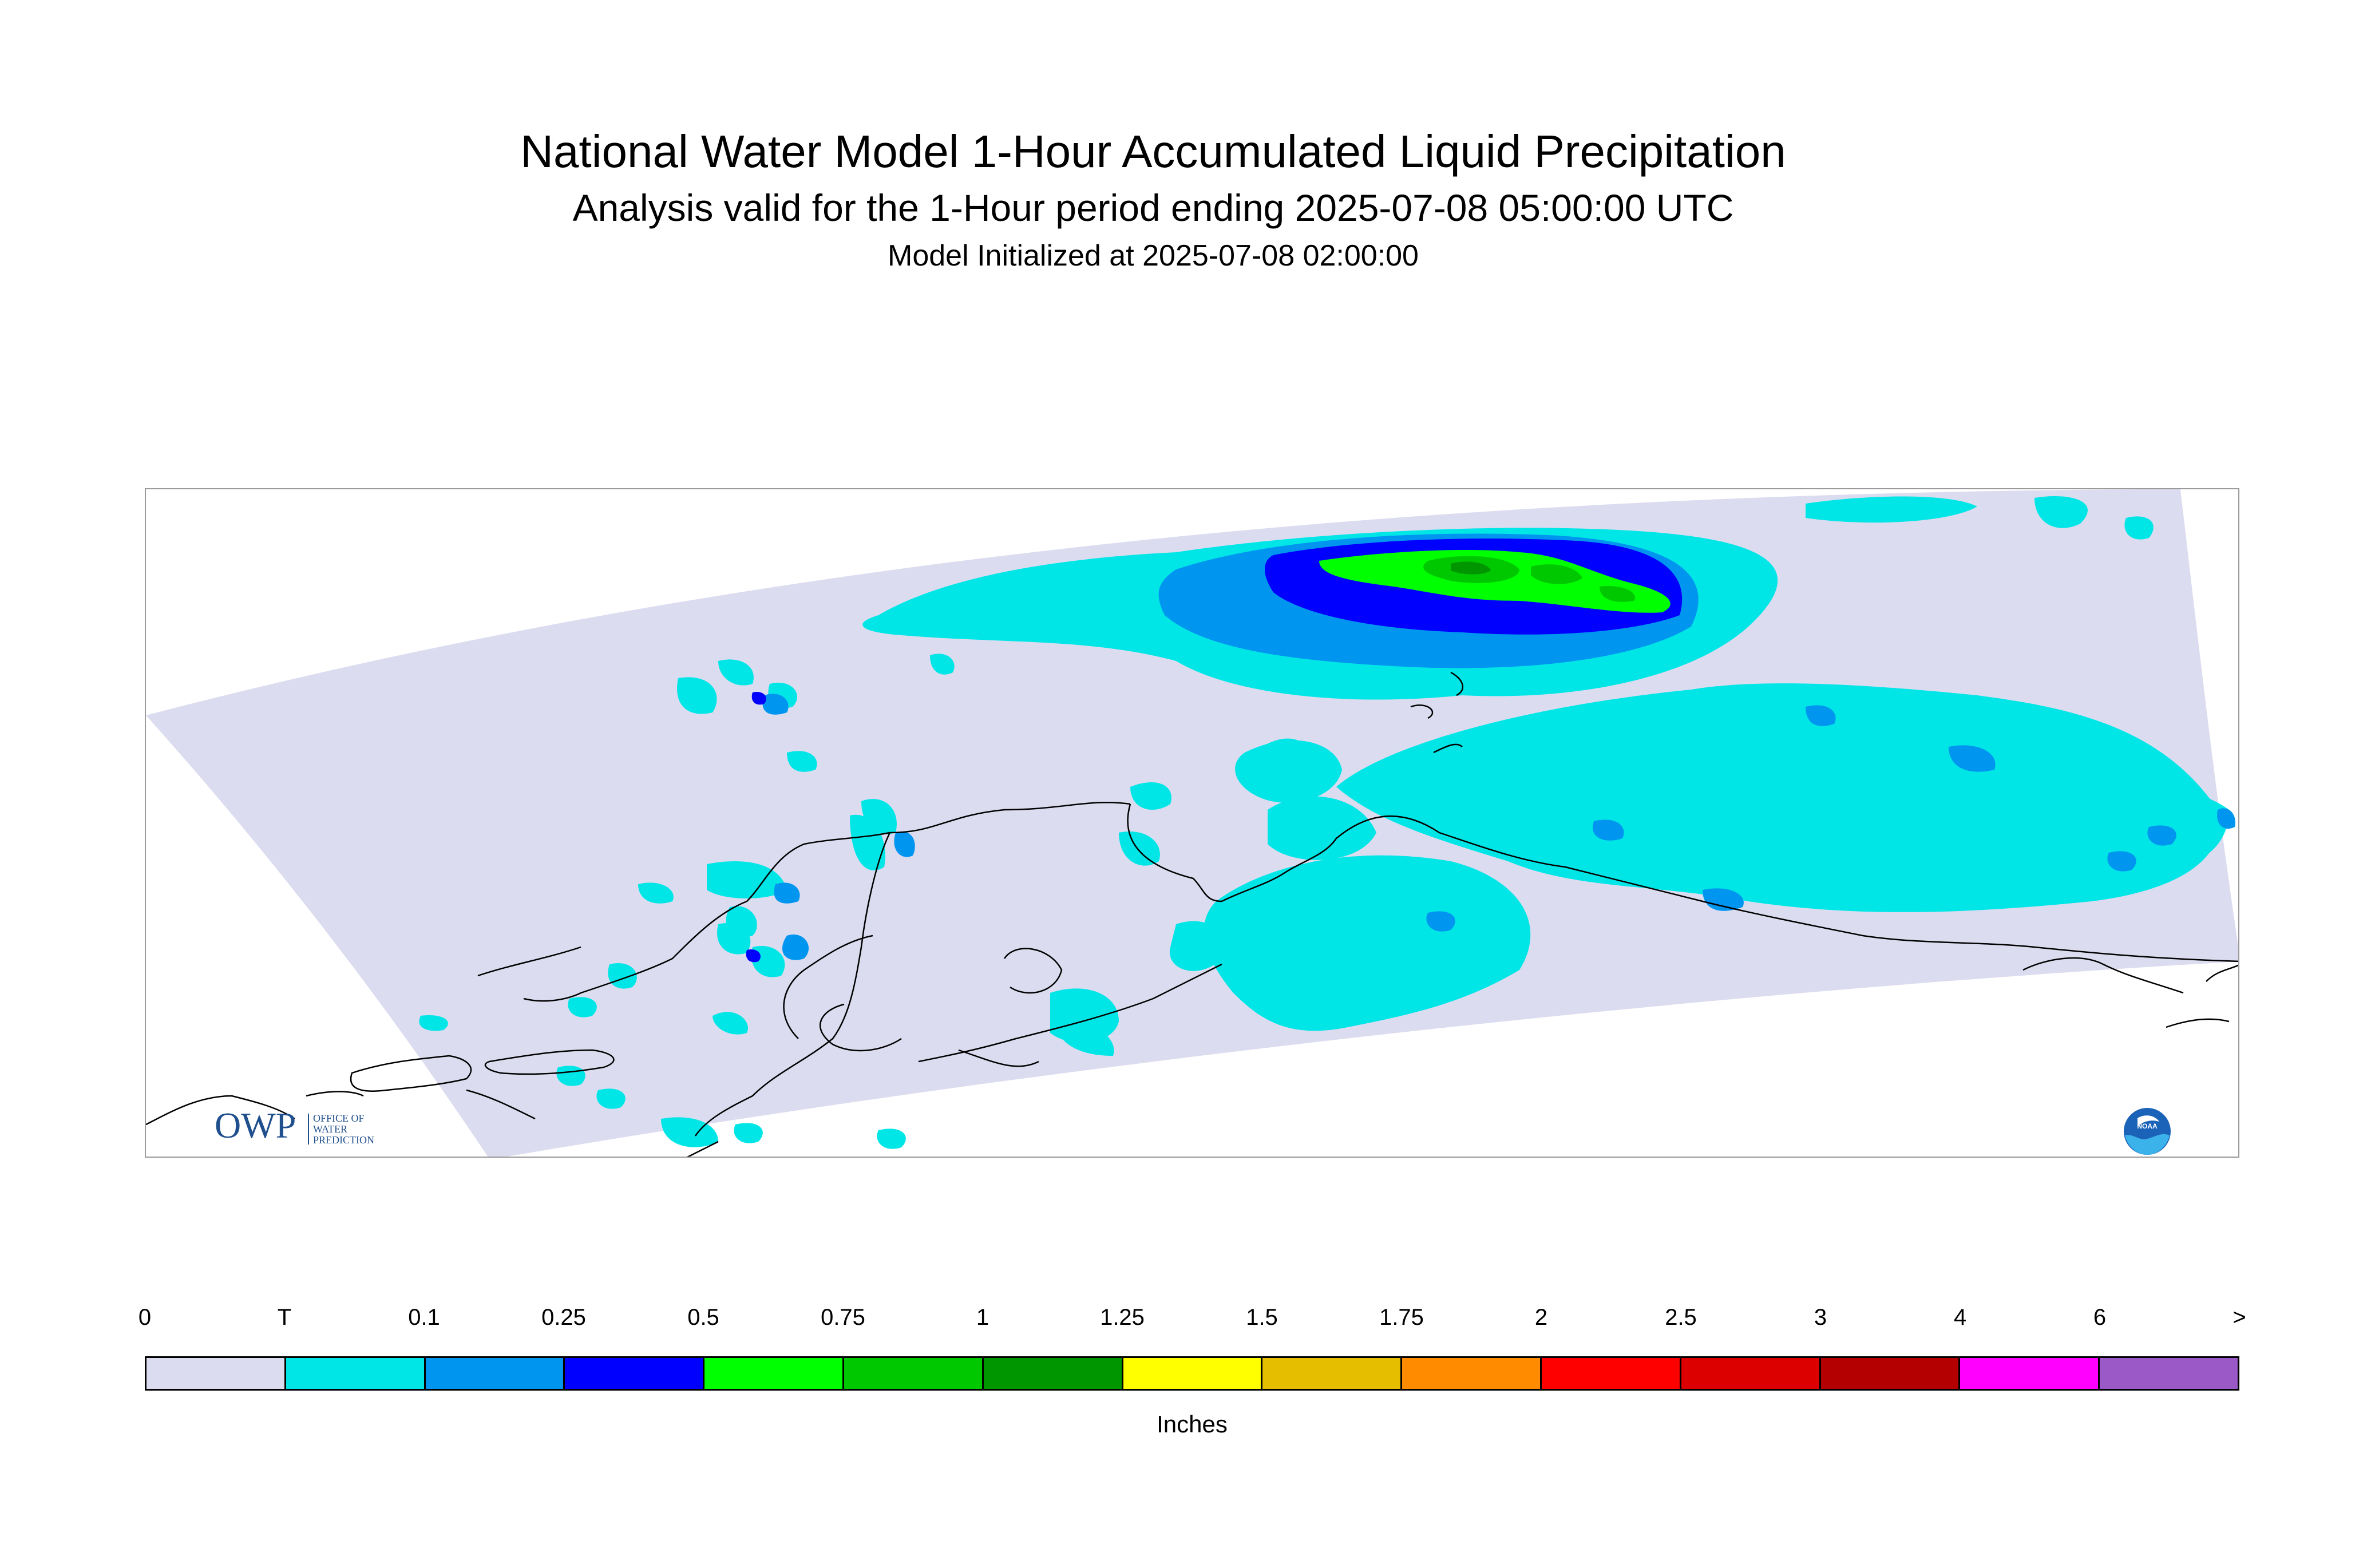 This screenshot has width=2375, height=1568. Describe the element at coordinates (1820, 1317) in the screenshot. I see `legend-tick-label: 3` at that location.